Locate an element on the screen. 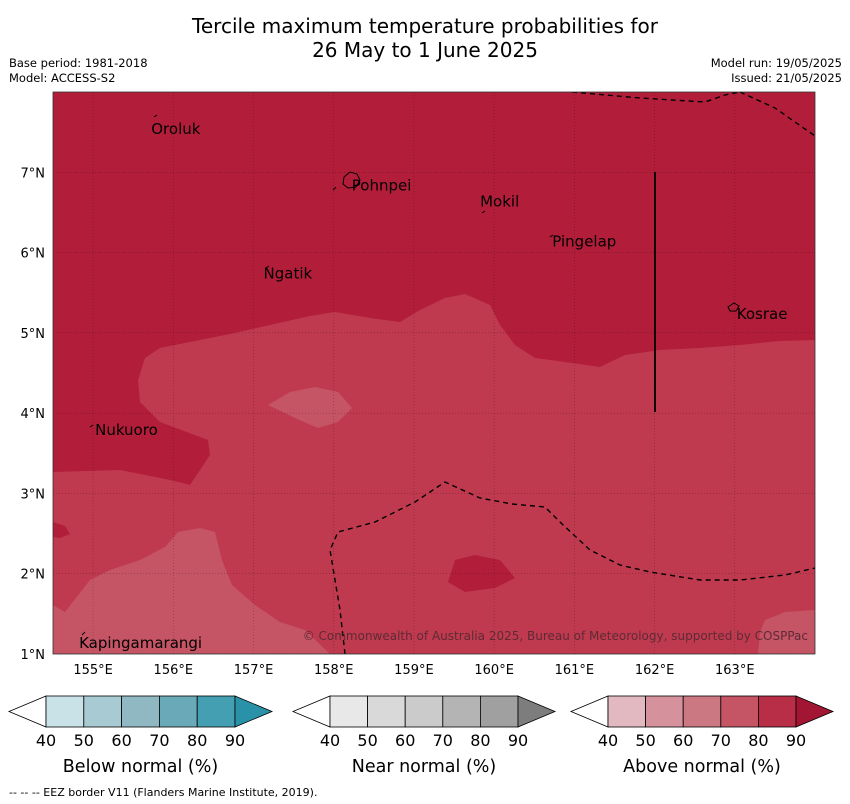 The height and width of the screenshot is (804, 850). longitude-tick-label: 159°E is located at coordinates (414, 670).